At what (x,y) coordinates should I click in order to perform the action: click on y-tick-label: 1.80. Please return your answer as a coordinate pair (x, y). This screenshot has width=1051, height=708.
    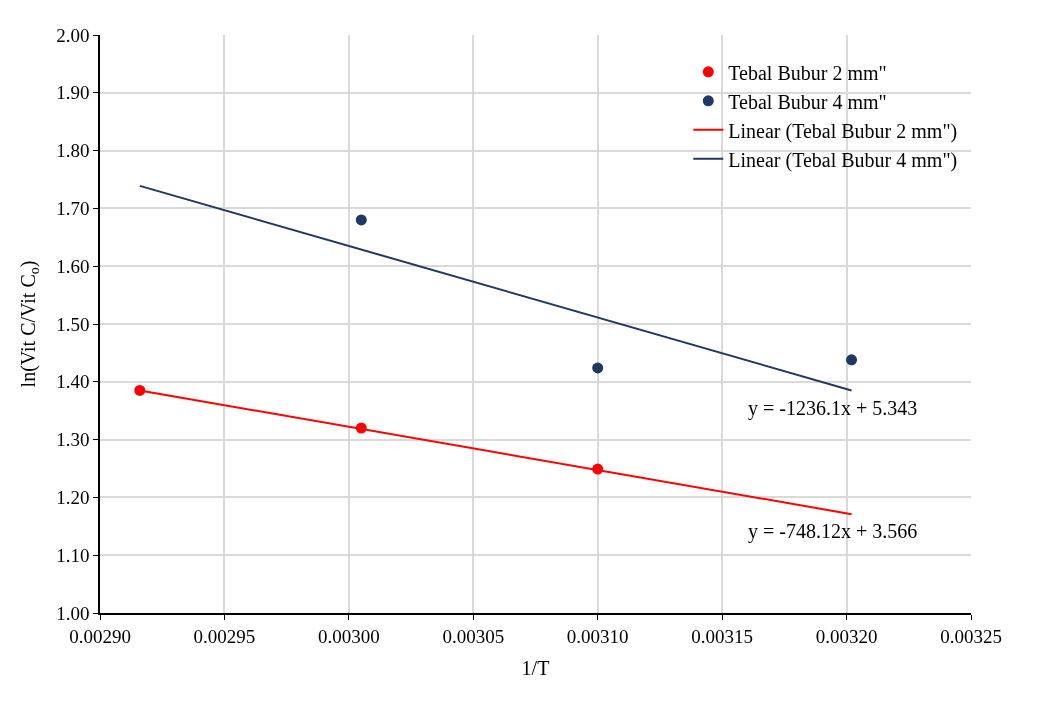
    Looking at the image, I should click on (73, 151).